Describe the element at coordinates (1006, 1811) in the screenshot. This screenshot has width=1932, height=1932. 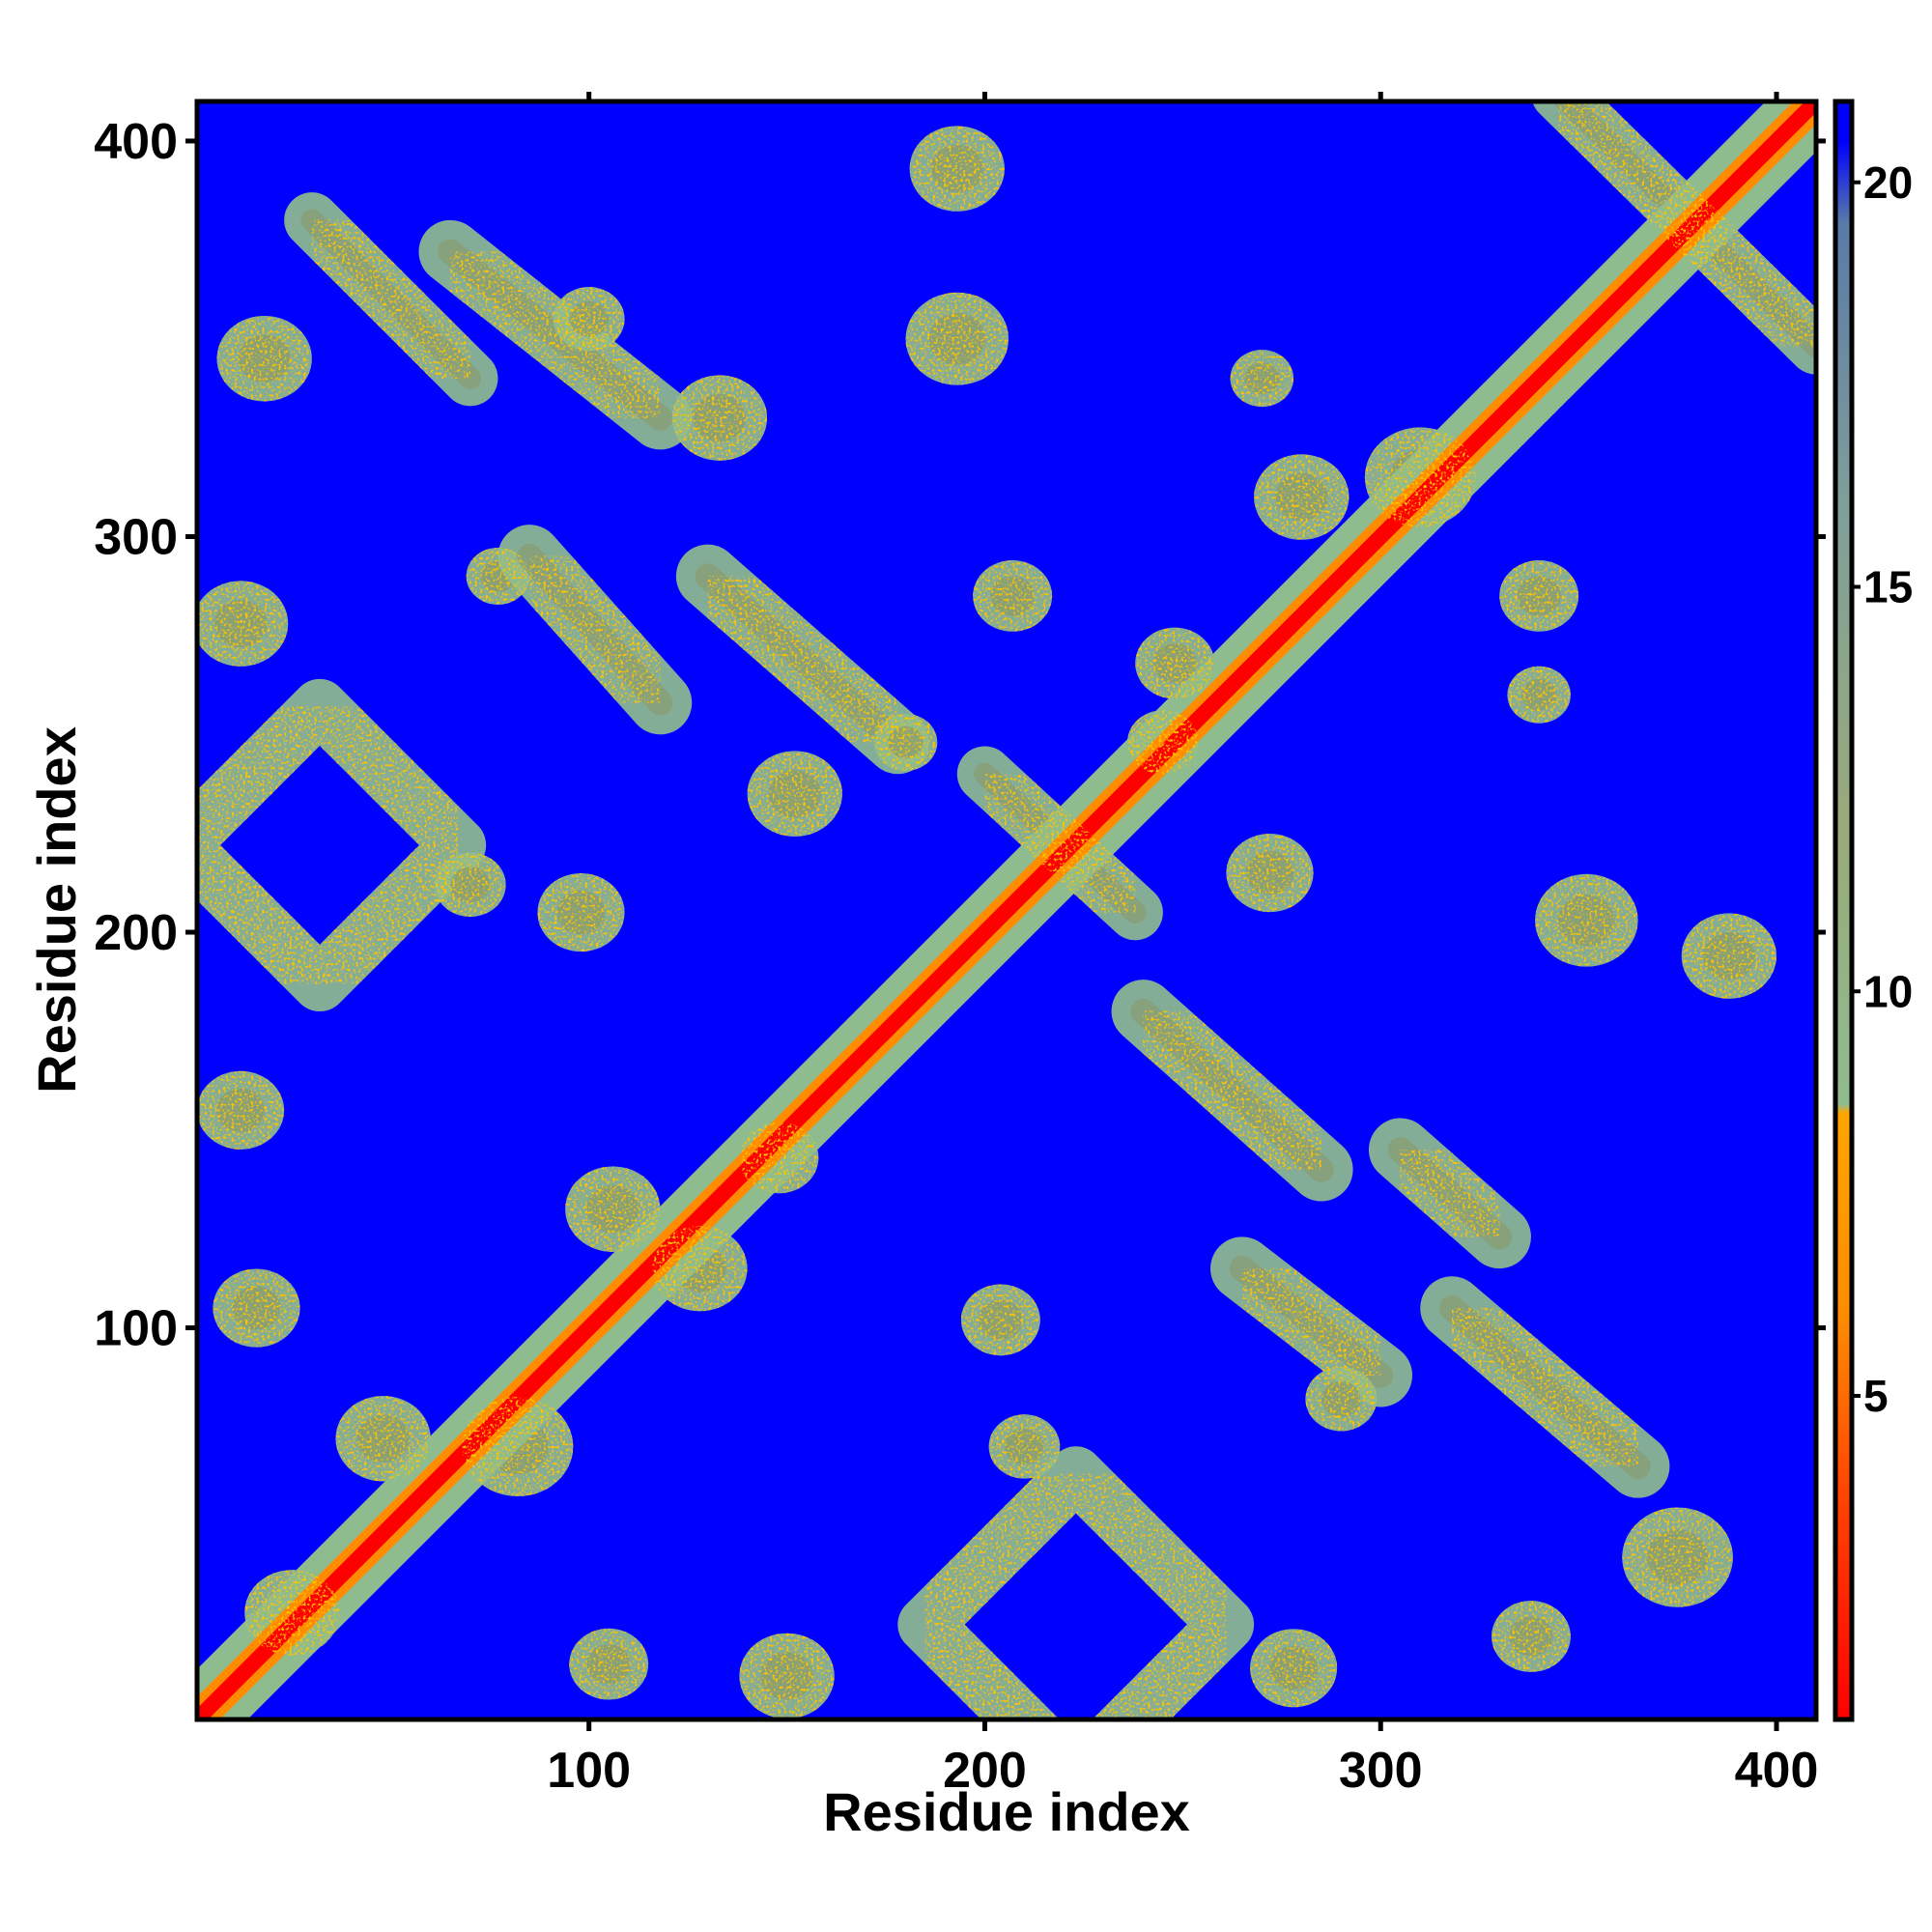
I see `x-axis-label: Residue index` at that location.